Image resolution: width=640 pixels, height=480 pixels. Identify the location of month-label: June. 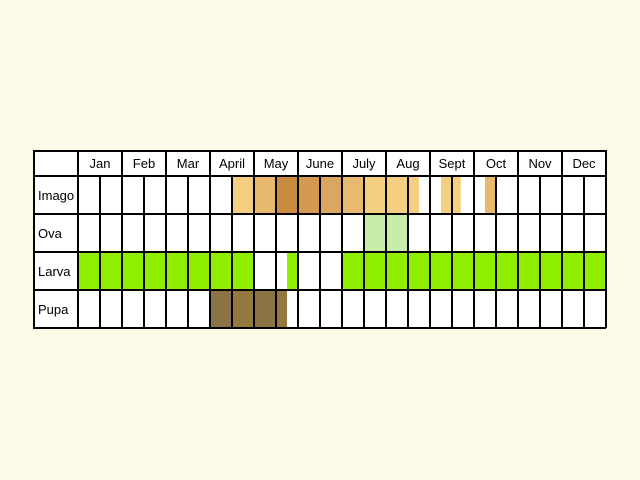
(320, 163).